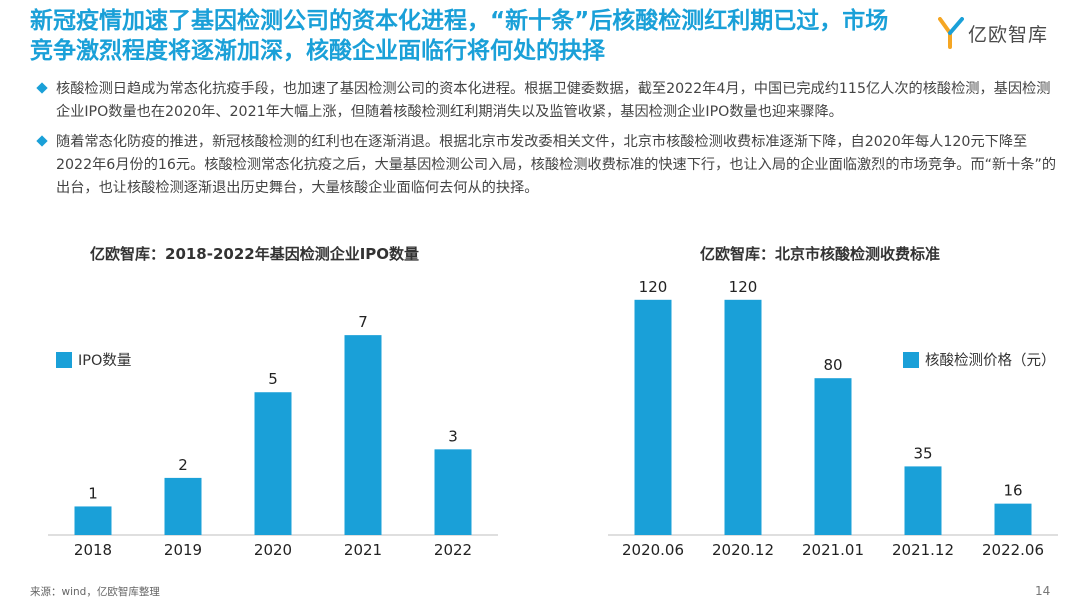 This screenshot has height=605, width=1080. I want to click on source-note: 来源：wind，亿欧智库整理, so click(95, 592).